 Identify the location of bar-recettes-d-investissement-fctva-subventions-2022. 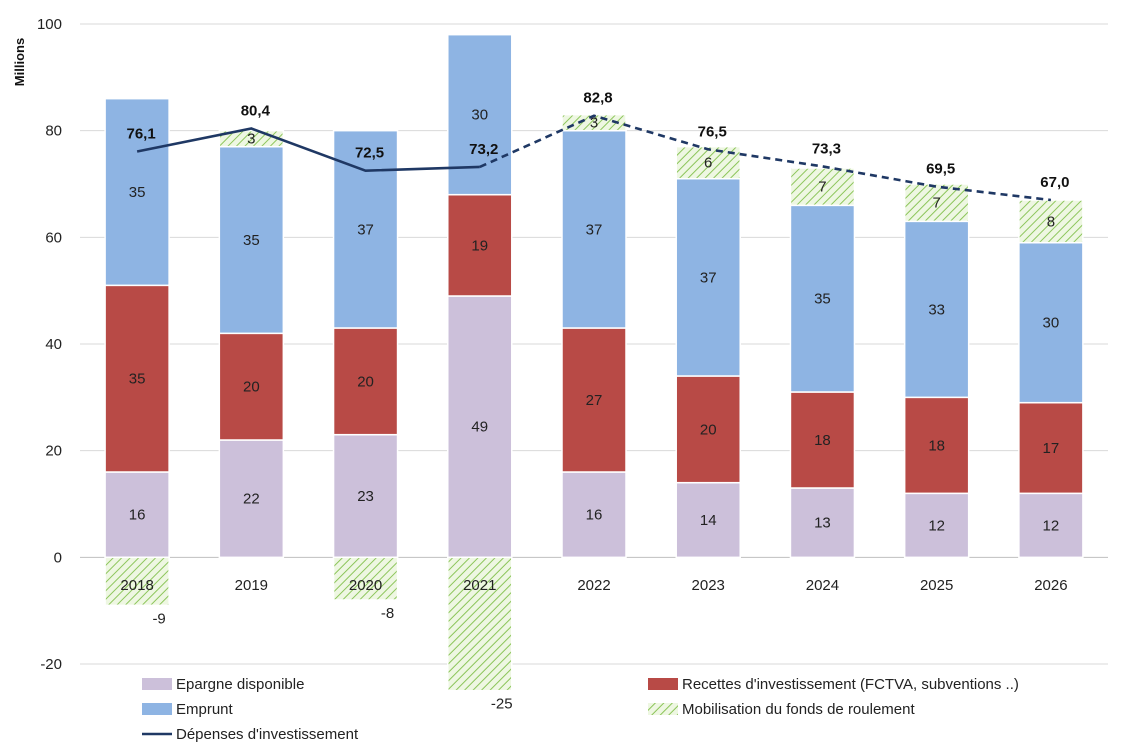
(594, 400).